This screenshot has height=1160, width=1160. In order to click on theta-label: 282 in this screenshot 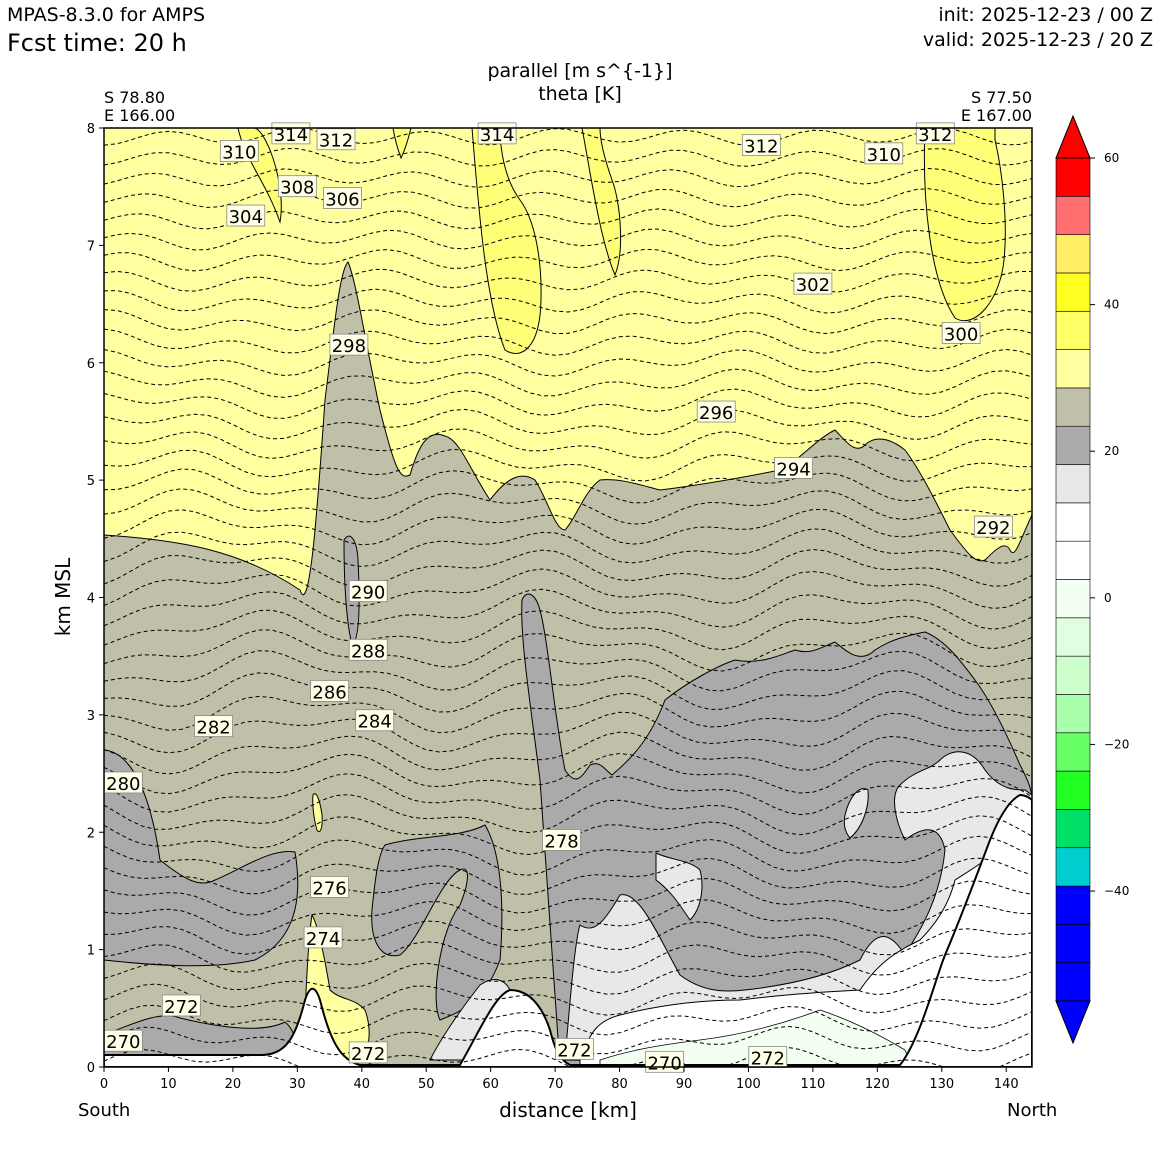, I will do `click(213, 727)`.